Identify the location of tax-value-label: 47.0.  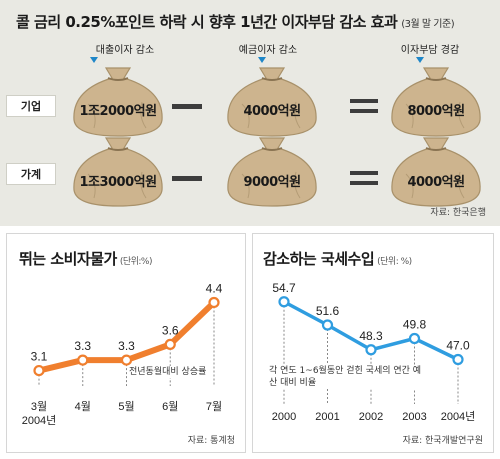
(458, 346).